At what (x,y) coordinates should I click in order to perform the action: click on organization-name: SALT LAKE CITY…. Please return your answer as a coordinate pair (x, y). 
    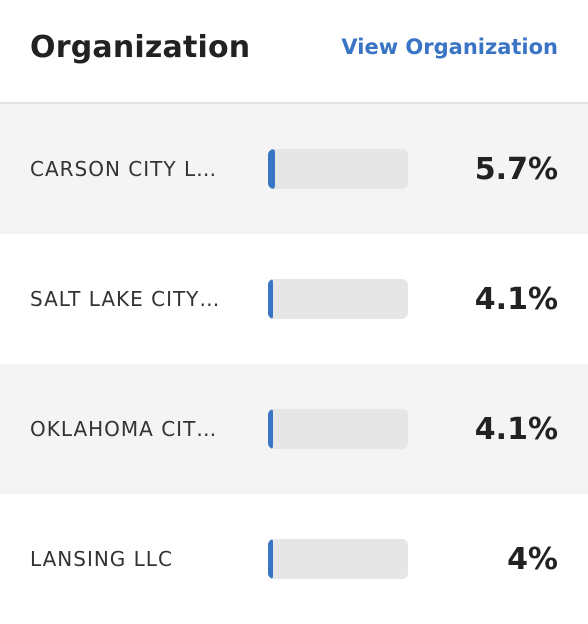
    Looking at the image, I should click on (125, 299).